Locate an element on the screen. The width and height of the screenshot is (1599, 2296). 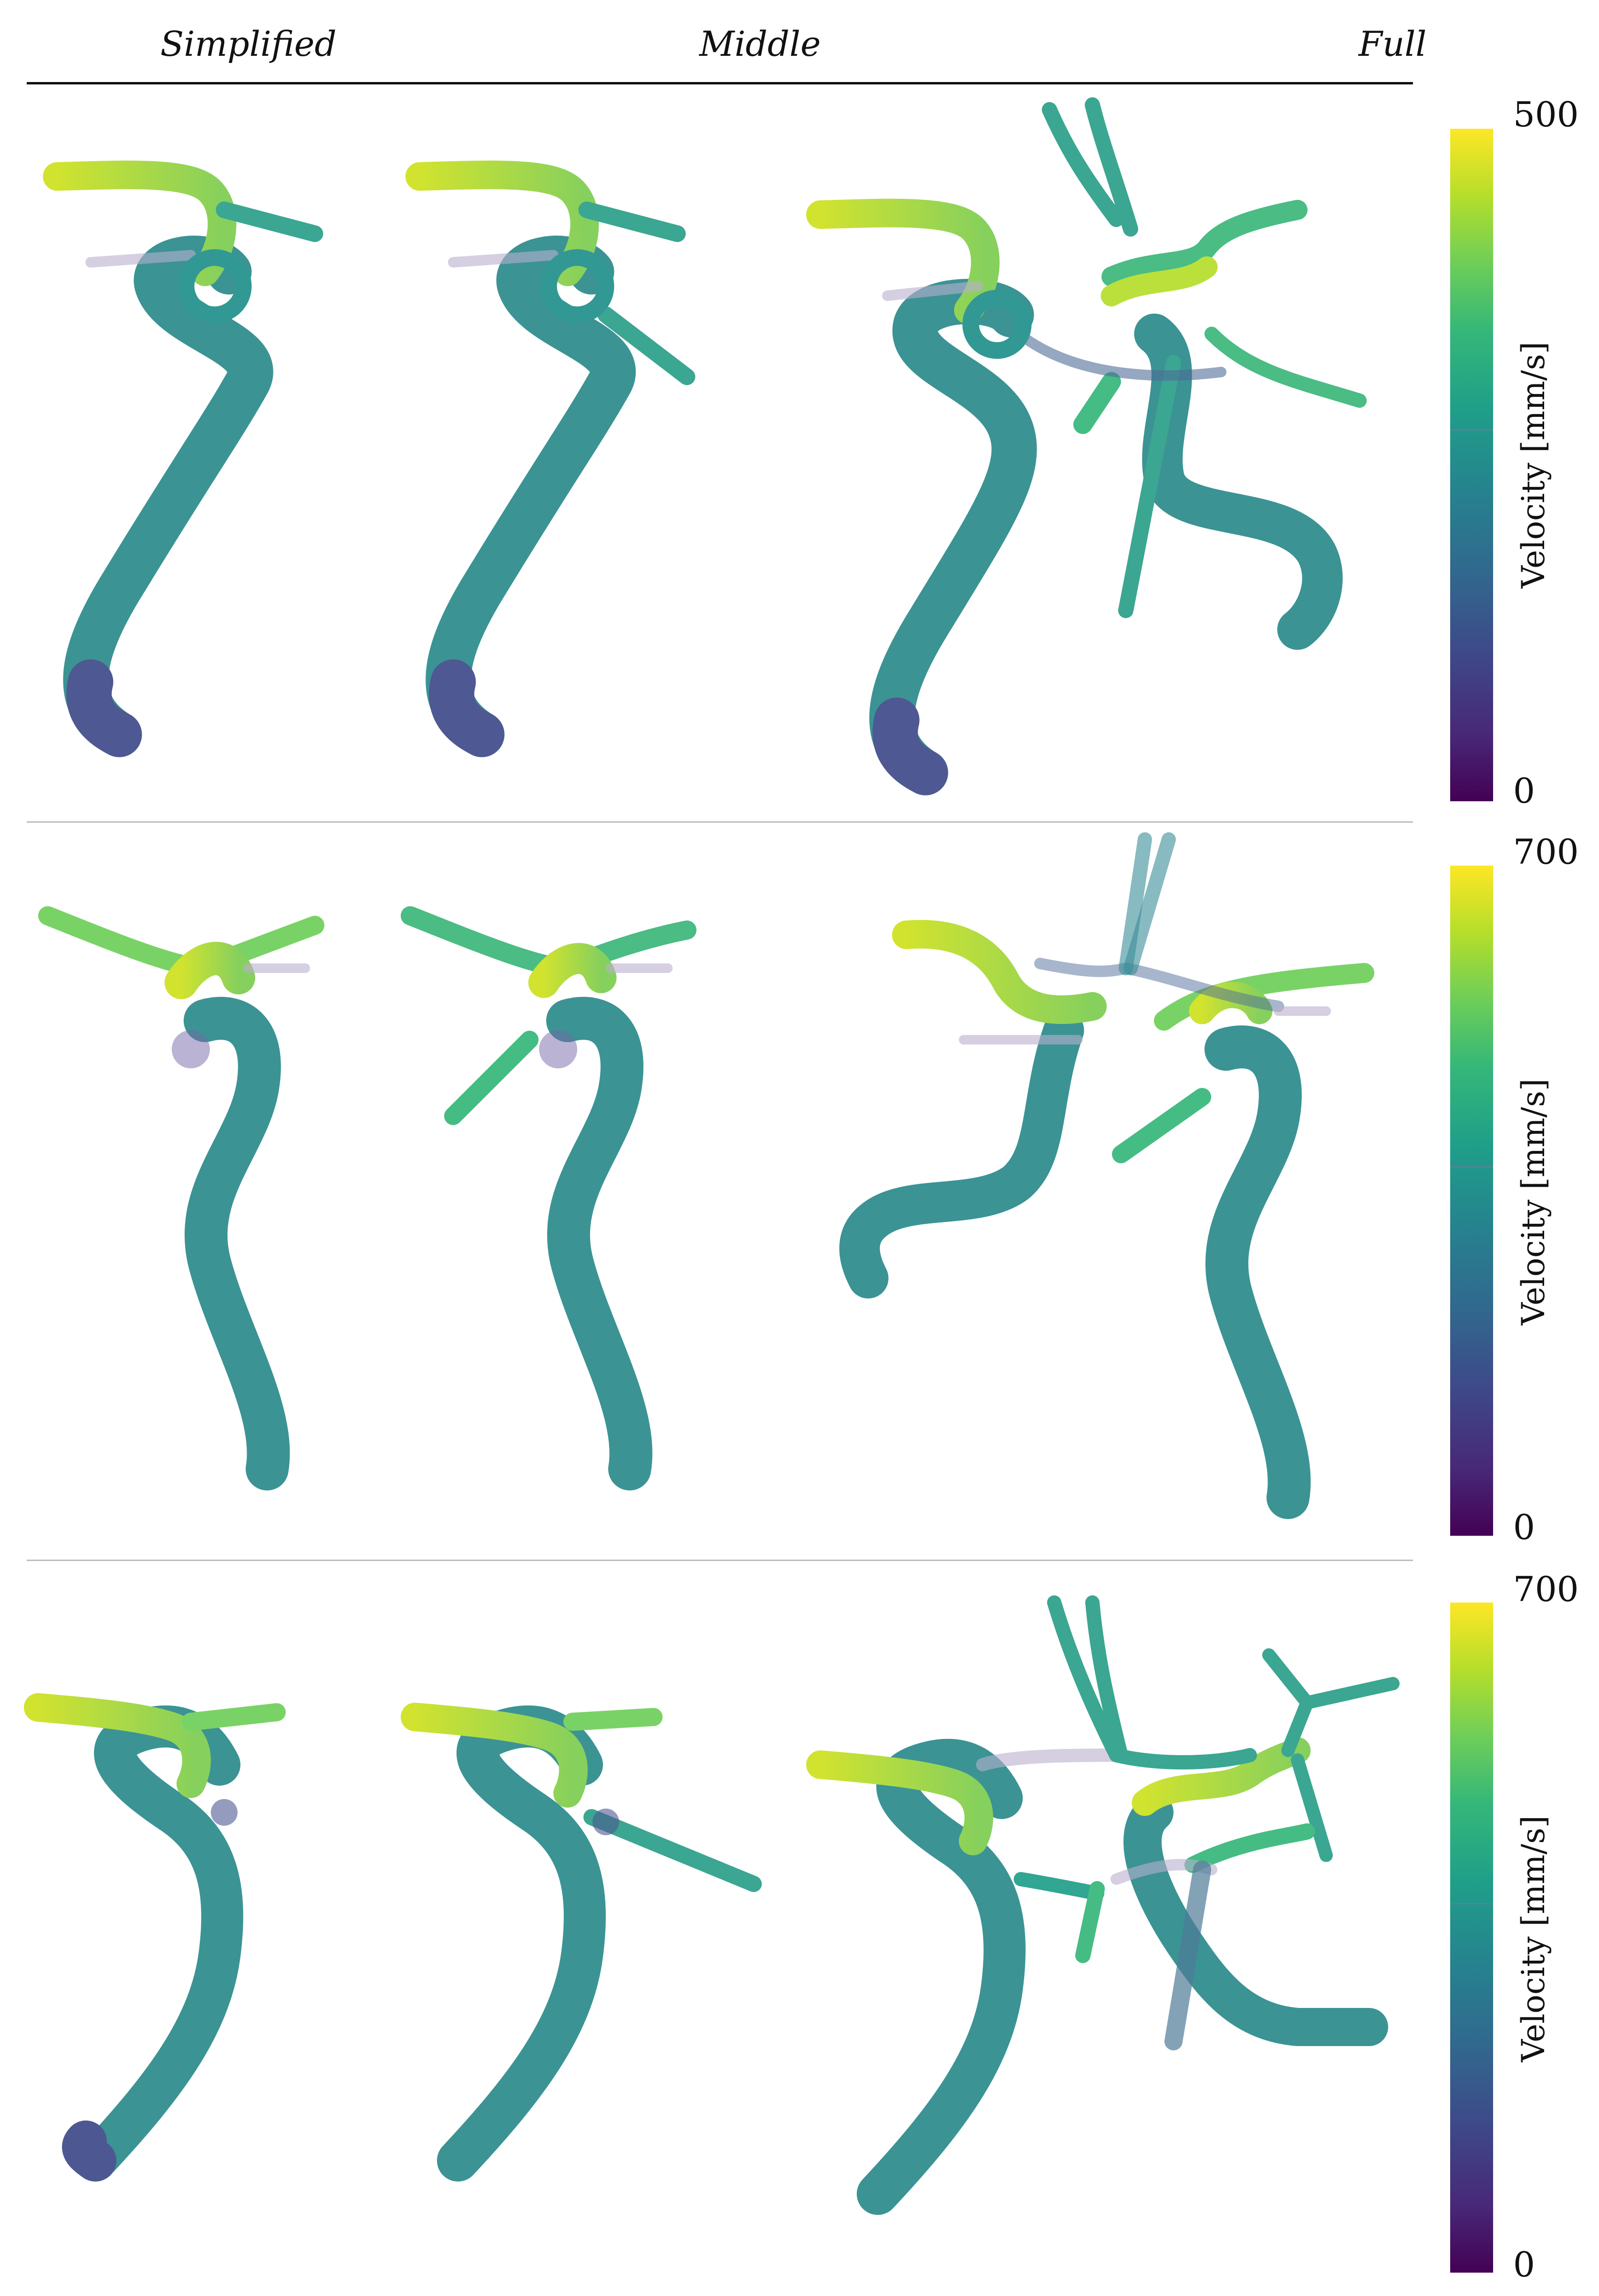
colorbar-1-max: 500 is located at coordinates (1546, 114).